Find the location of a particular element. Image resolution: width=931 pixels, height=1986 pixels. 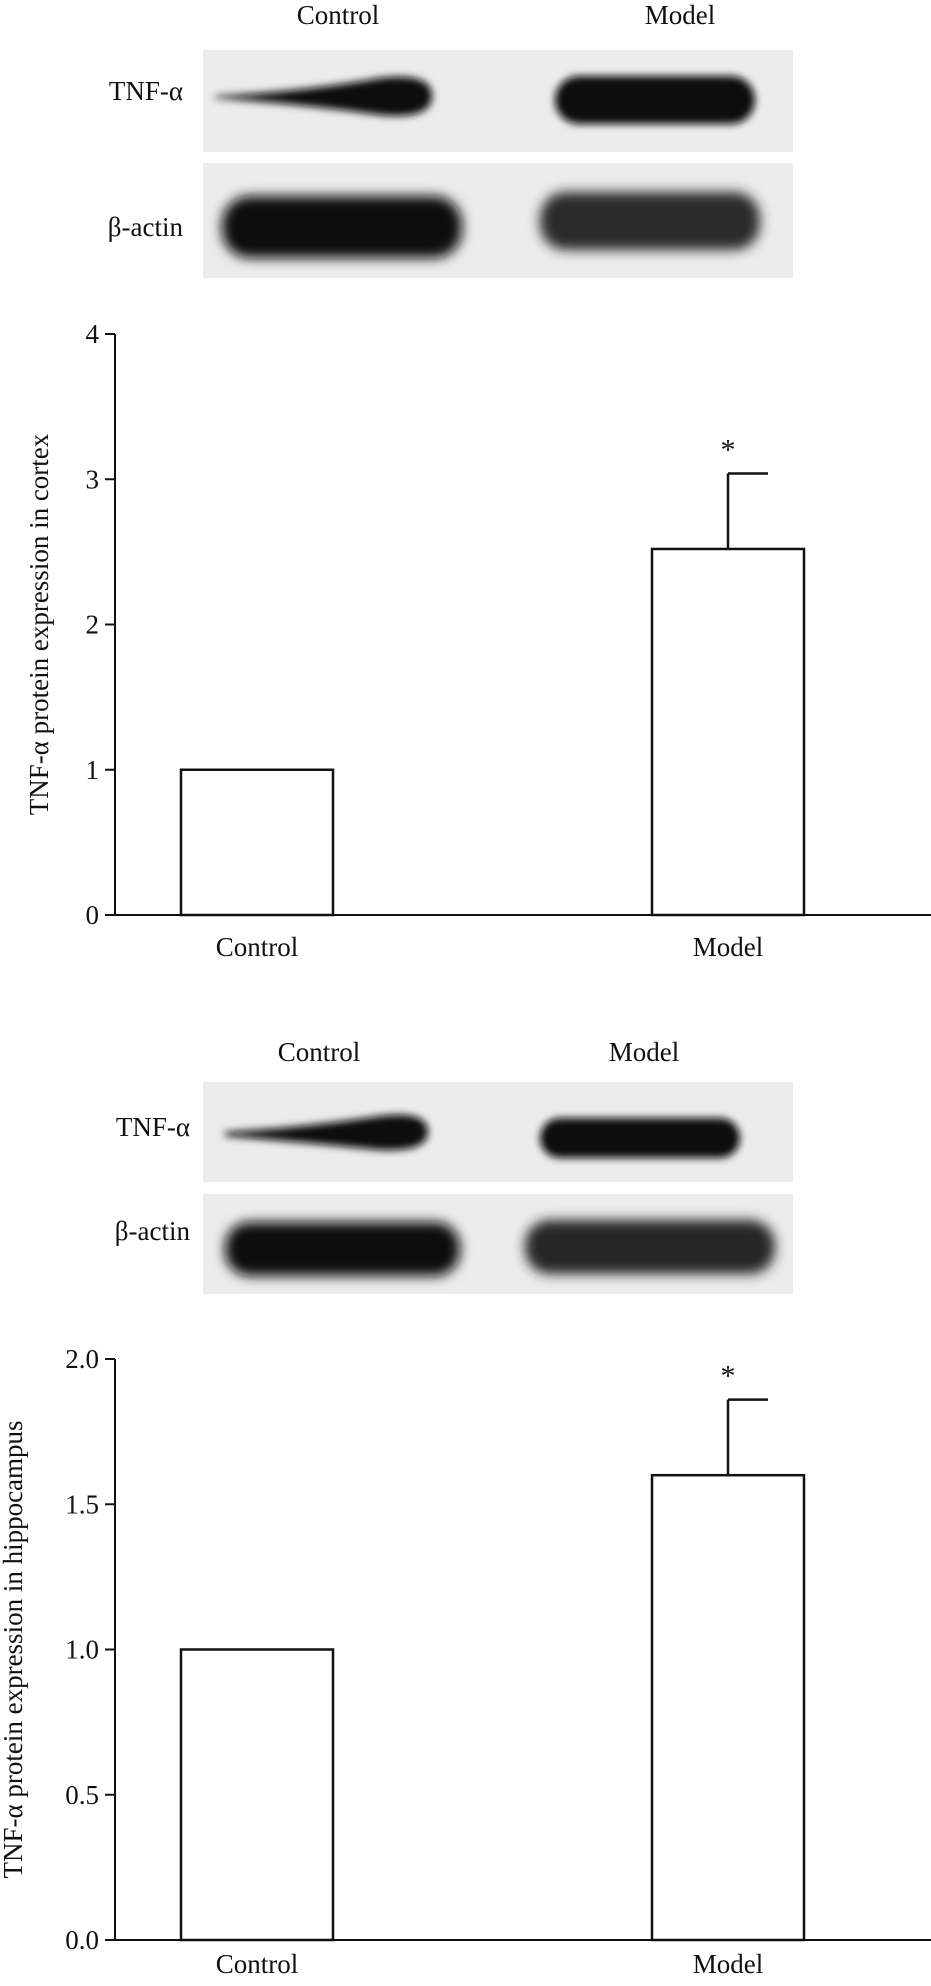

y-tick-label: 1.0 is located at coordinates (82, 1650).